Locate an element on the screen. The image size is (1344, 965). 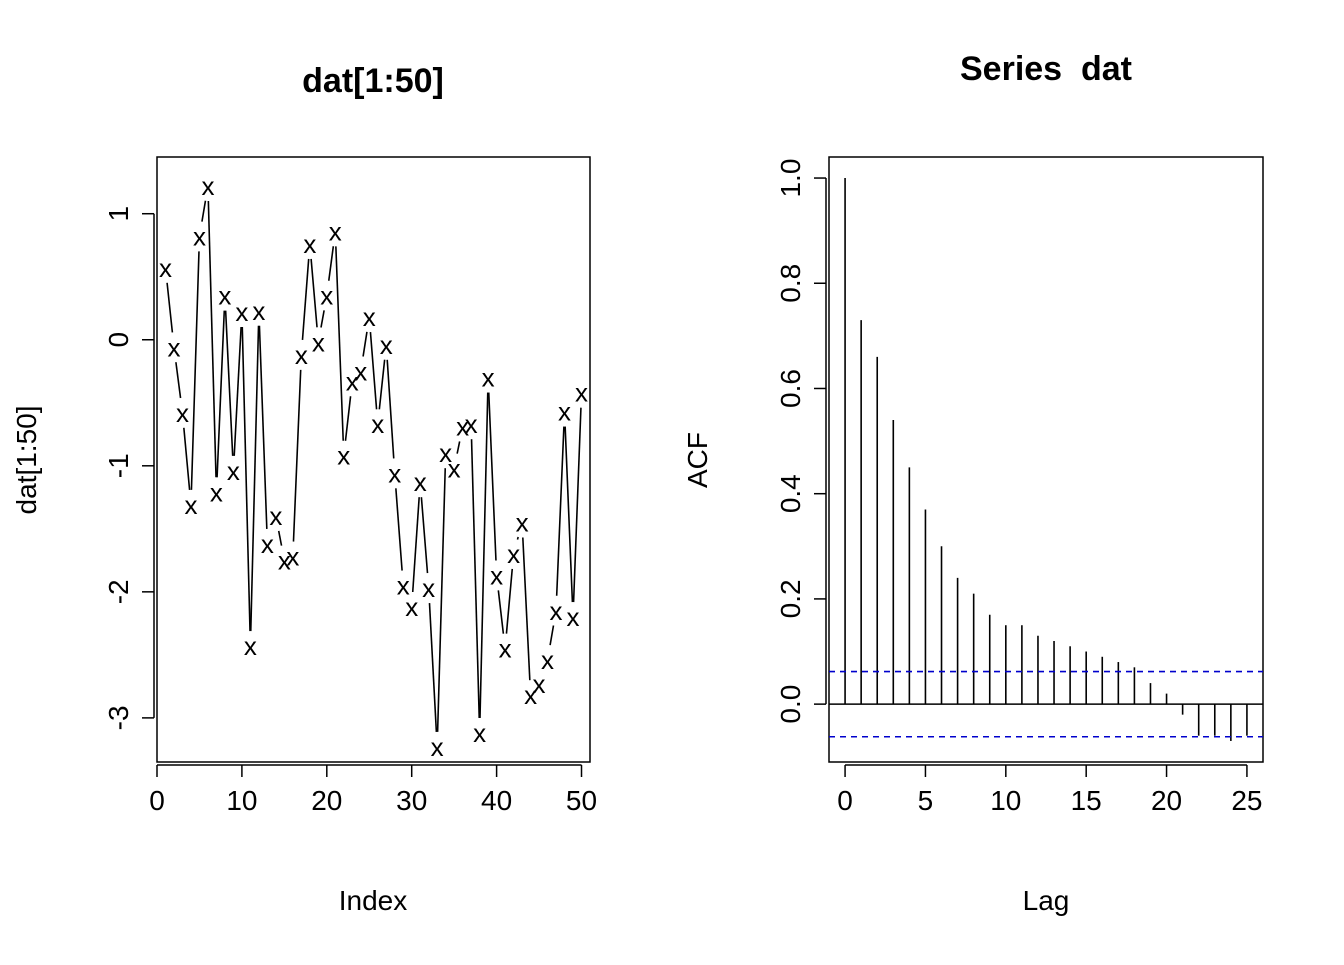
series-plot-y-tick-label: 1 is located at coordinates (118, 214).